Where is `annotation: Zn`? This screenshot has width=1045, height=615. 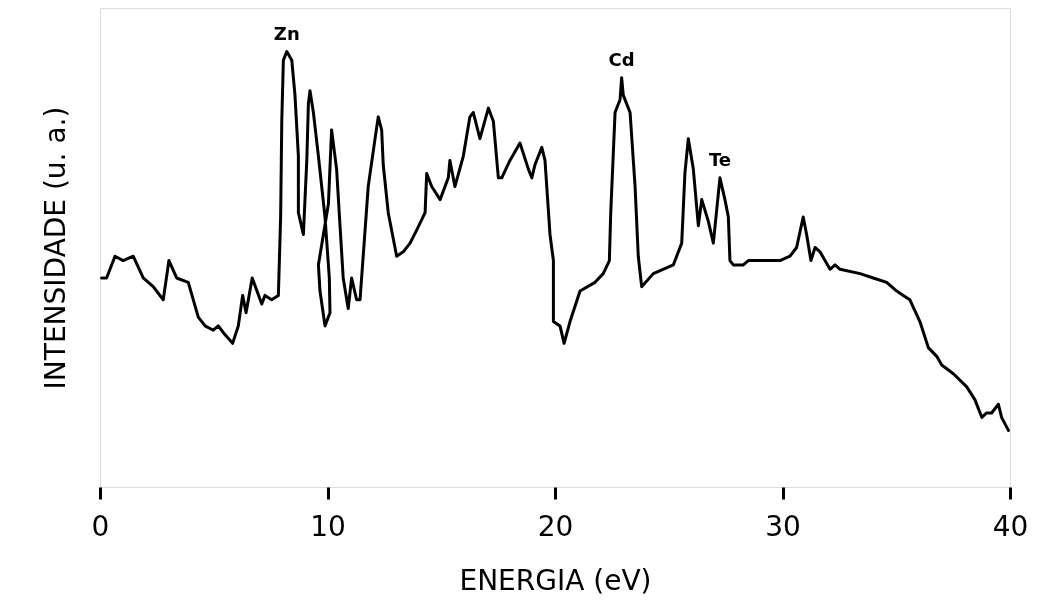
annotation: Zn is located at coordinates (286, 33).